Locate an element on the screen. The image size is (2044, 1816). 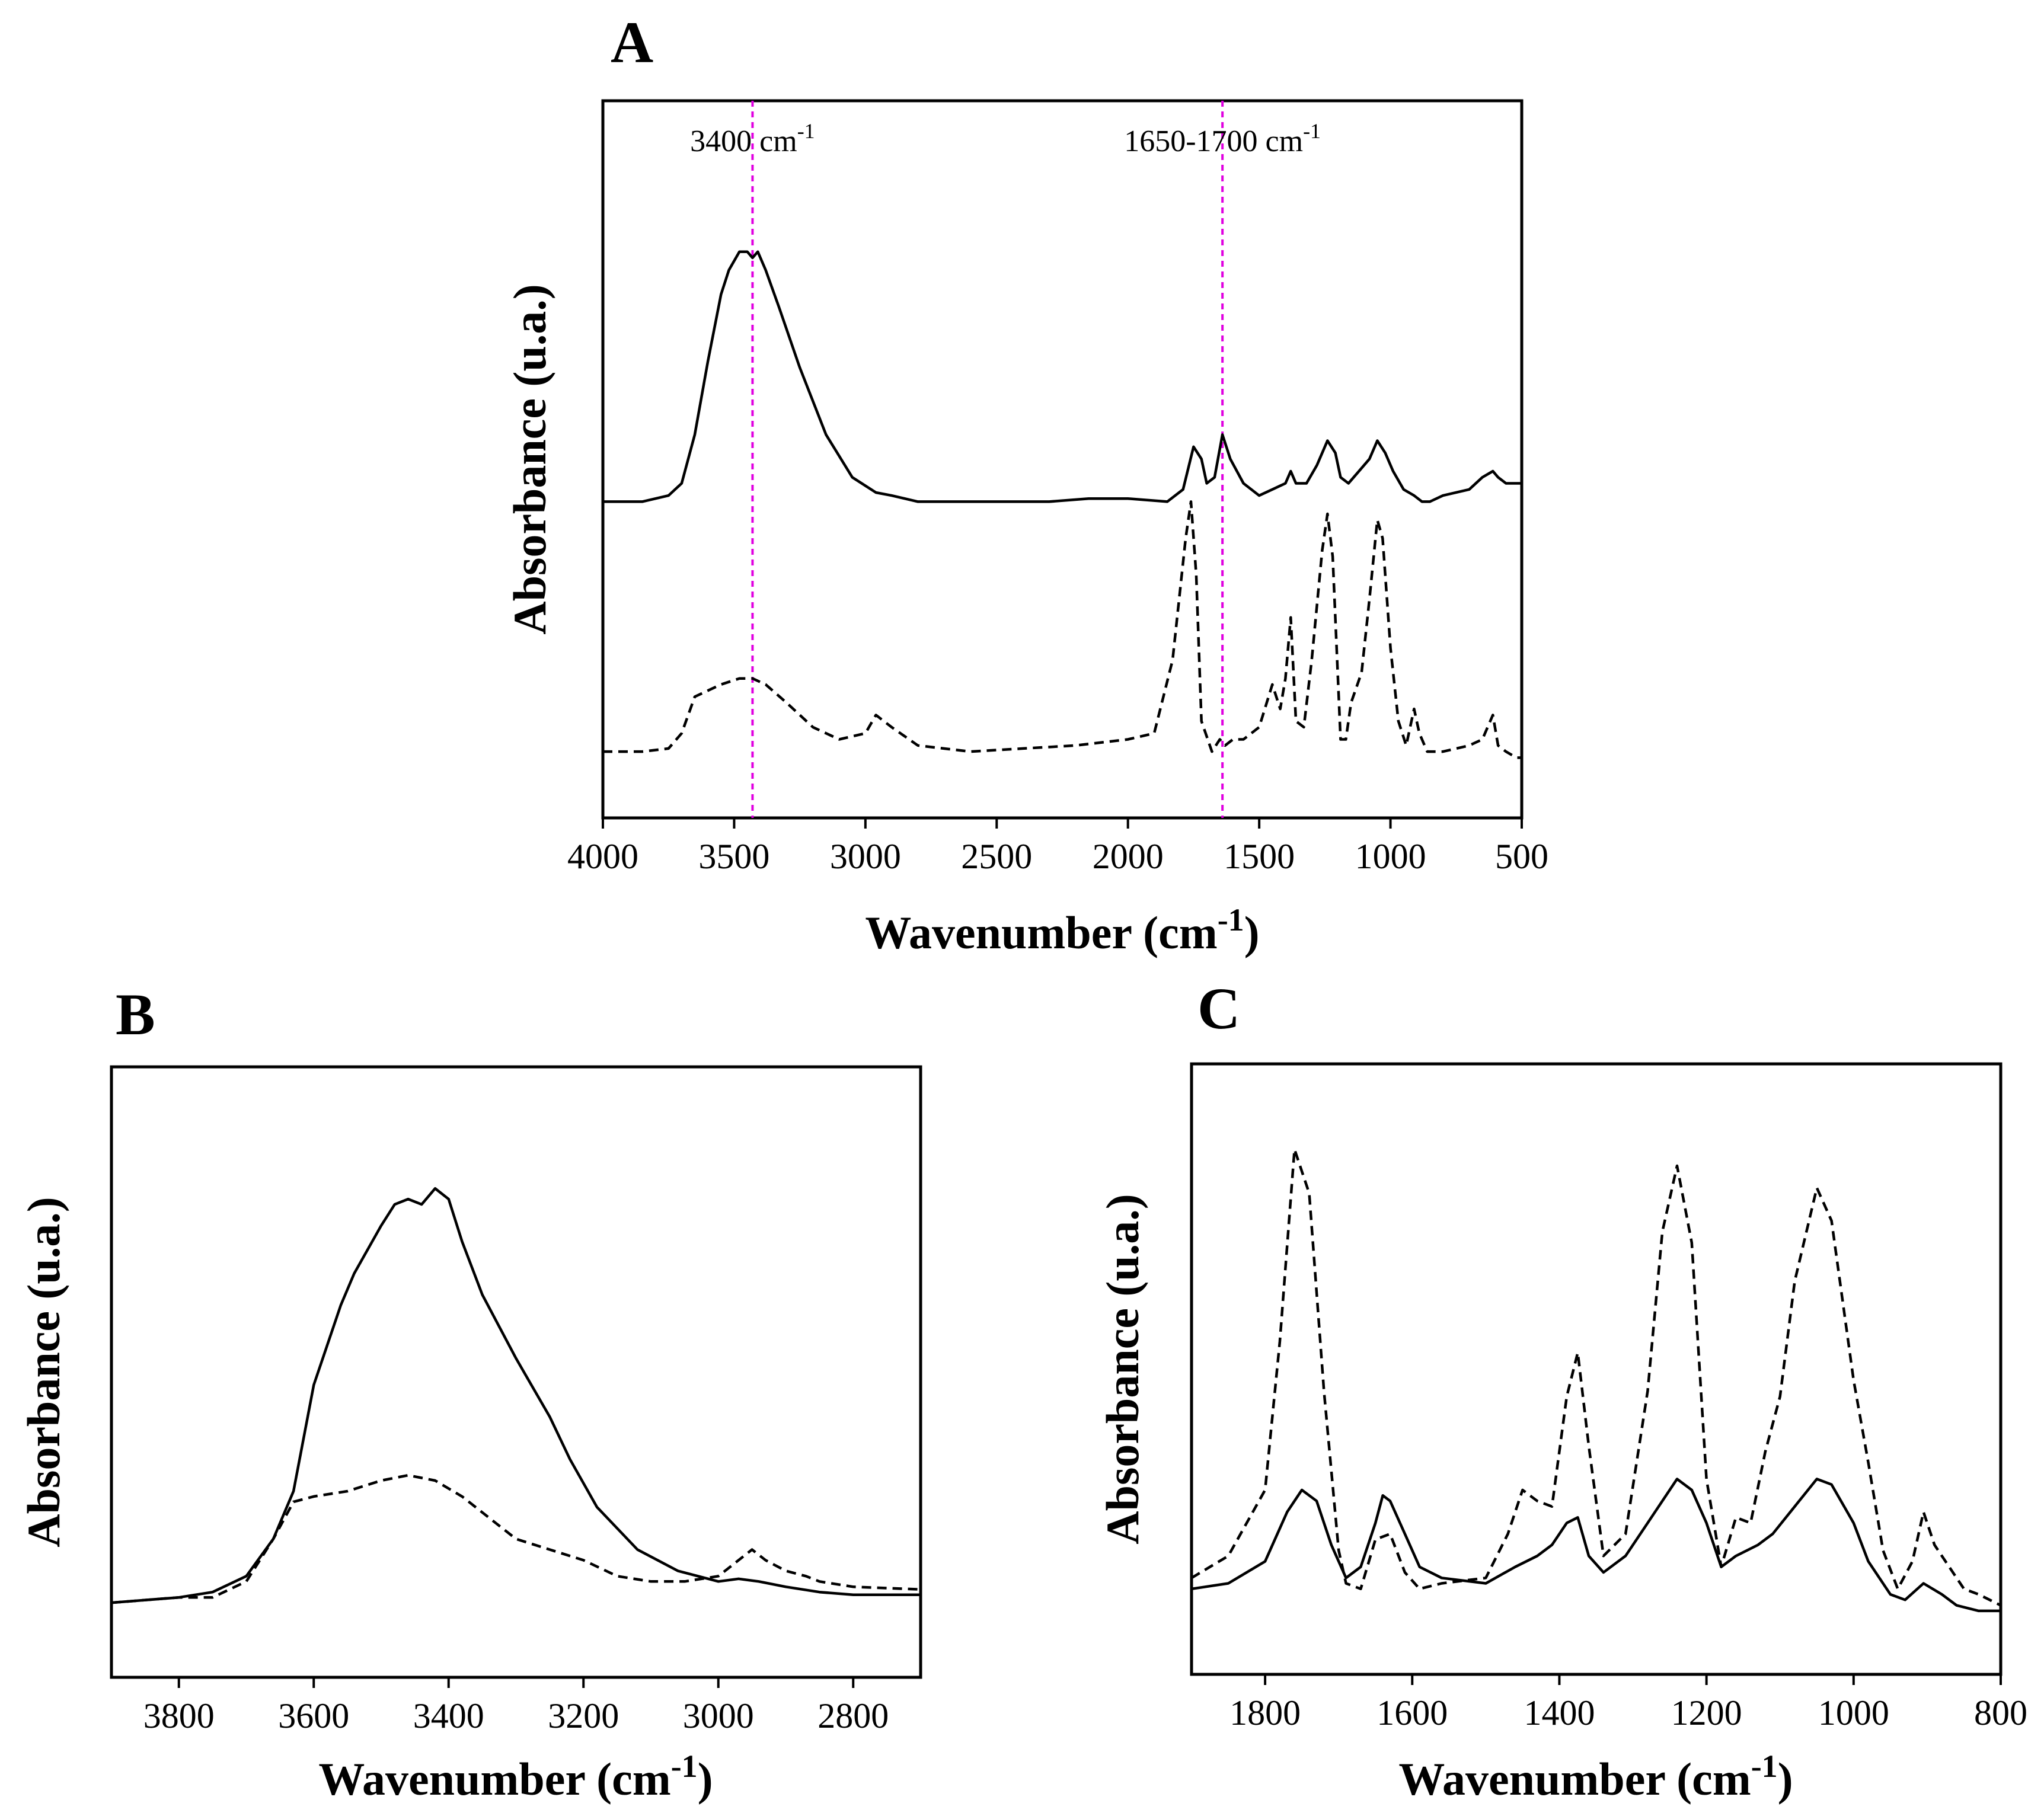
panel-b-x-tick-label: 3600 is located at coordinates (314, 1715).